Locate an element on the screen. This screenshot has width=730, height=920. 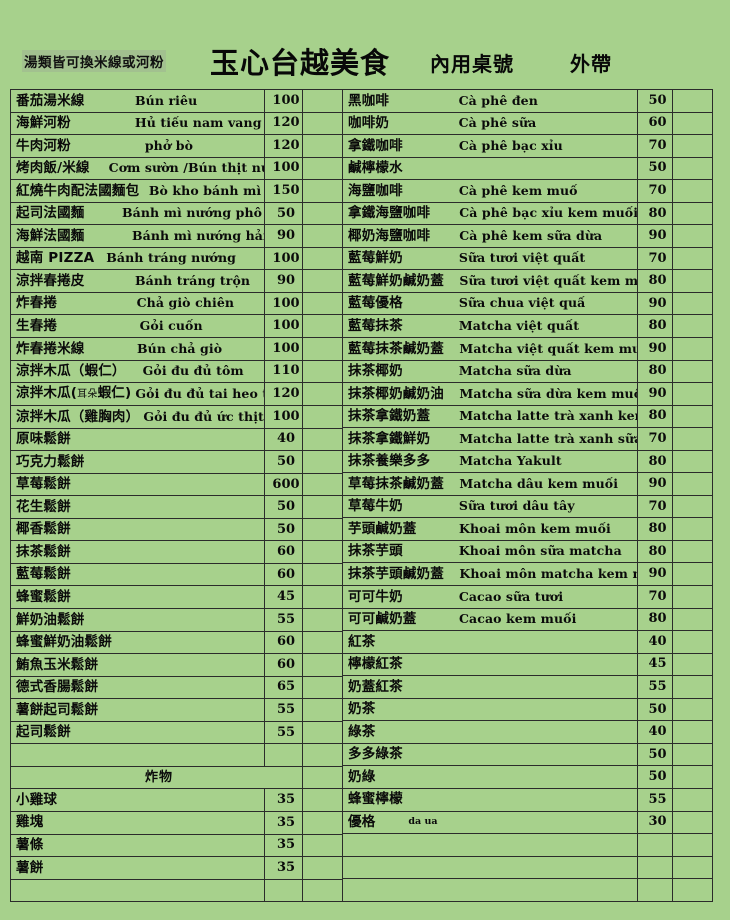
item-name-vi: phở bò is located at coordinates (169, 145).